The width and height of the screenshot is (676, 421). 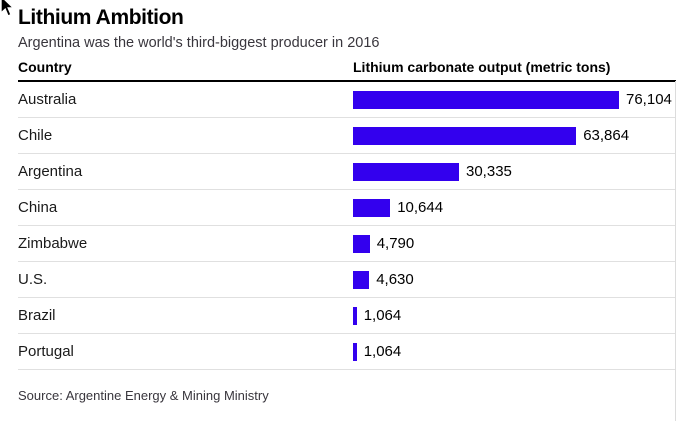 What do you see at coordinates (46, 351) in the screenshot?
I see `country-label: Portugal` at bounding box center [46, 351].